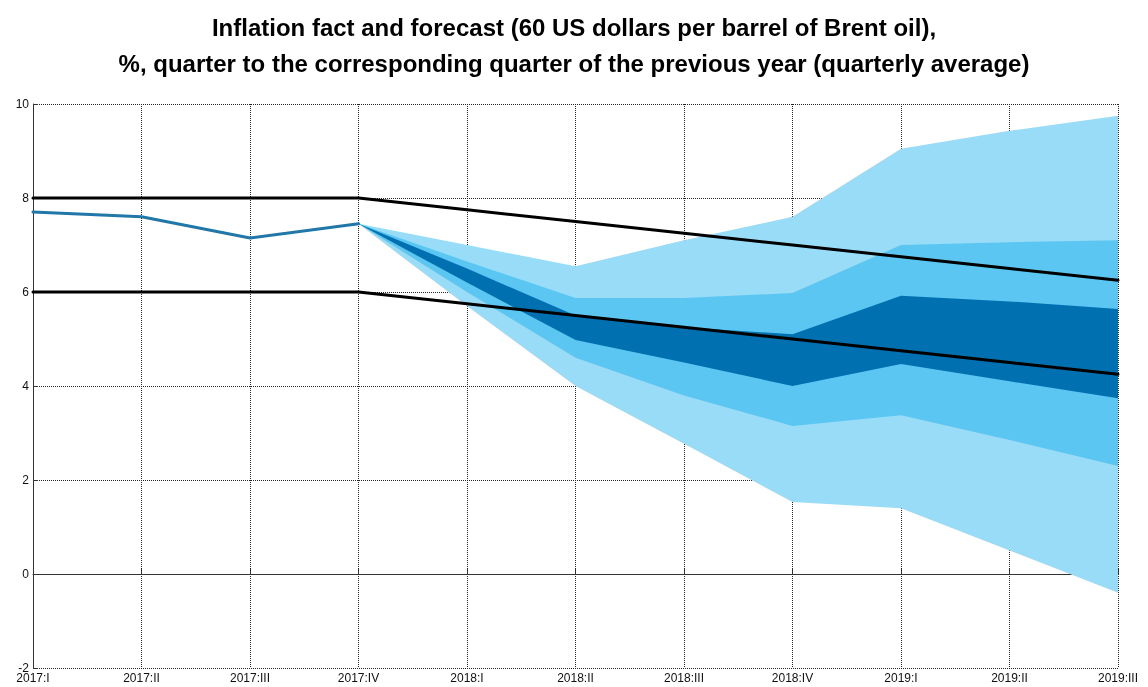 The height and width of the screenshot is (687, 1148). What do you see at coordinates (684, 678) in the screenshot?
I see `x-tick-label: 2018:III` at bounding box center [684, 678].